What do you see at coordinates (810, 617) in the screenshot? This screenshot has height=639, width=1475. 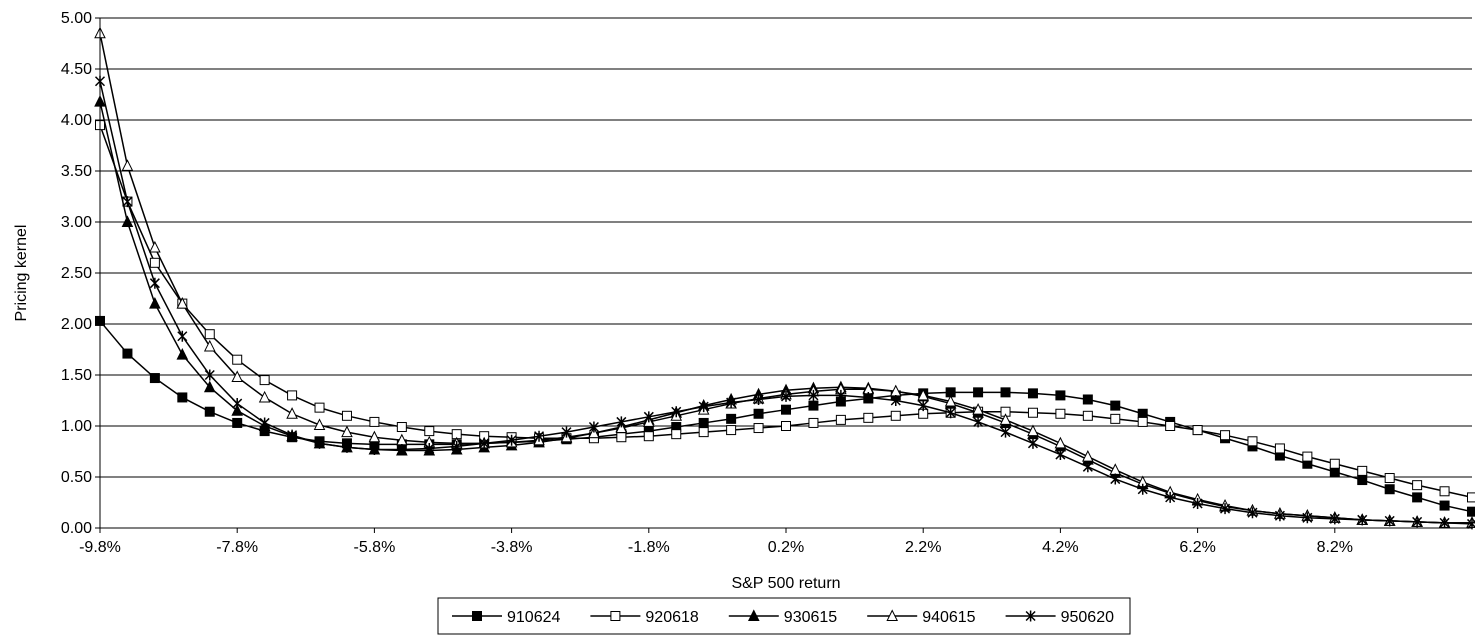 I see `legend-label: 930615` at bounding box center [810, 617].